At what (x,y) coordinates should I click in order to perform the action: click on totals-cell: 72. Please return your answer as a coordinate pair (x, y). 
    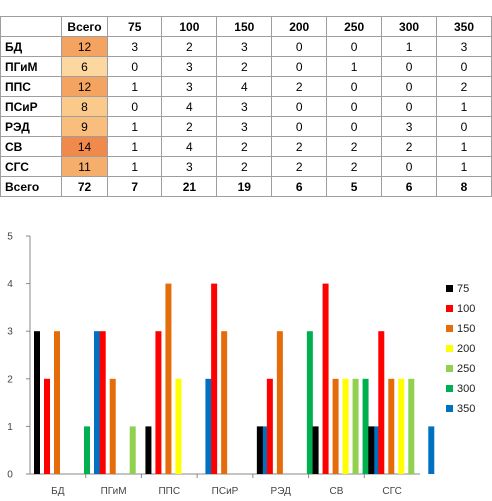
    Looking at the image, I should click on (85, 186).